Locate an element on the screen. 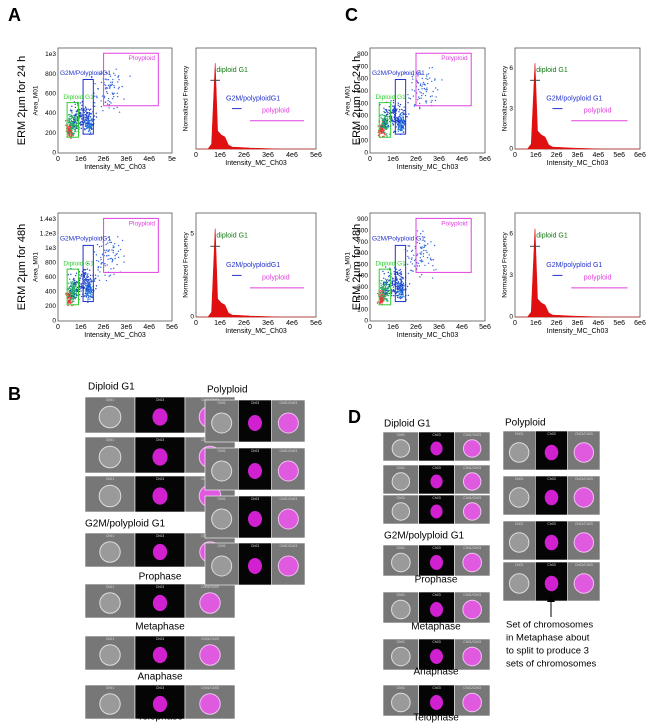 The width and height of the screenshot is (650, 726). cell-nucleus is located at coordinates (436, 481).